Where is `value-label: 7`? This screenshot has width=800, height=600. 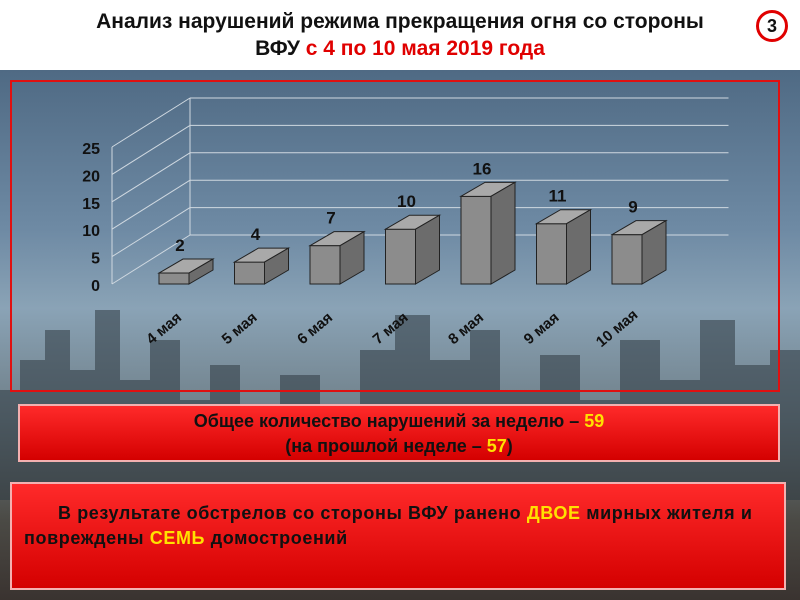 value-label: 7 is located at coordinates (330, 218).